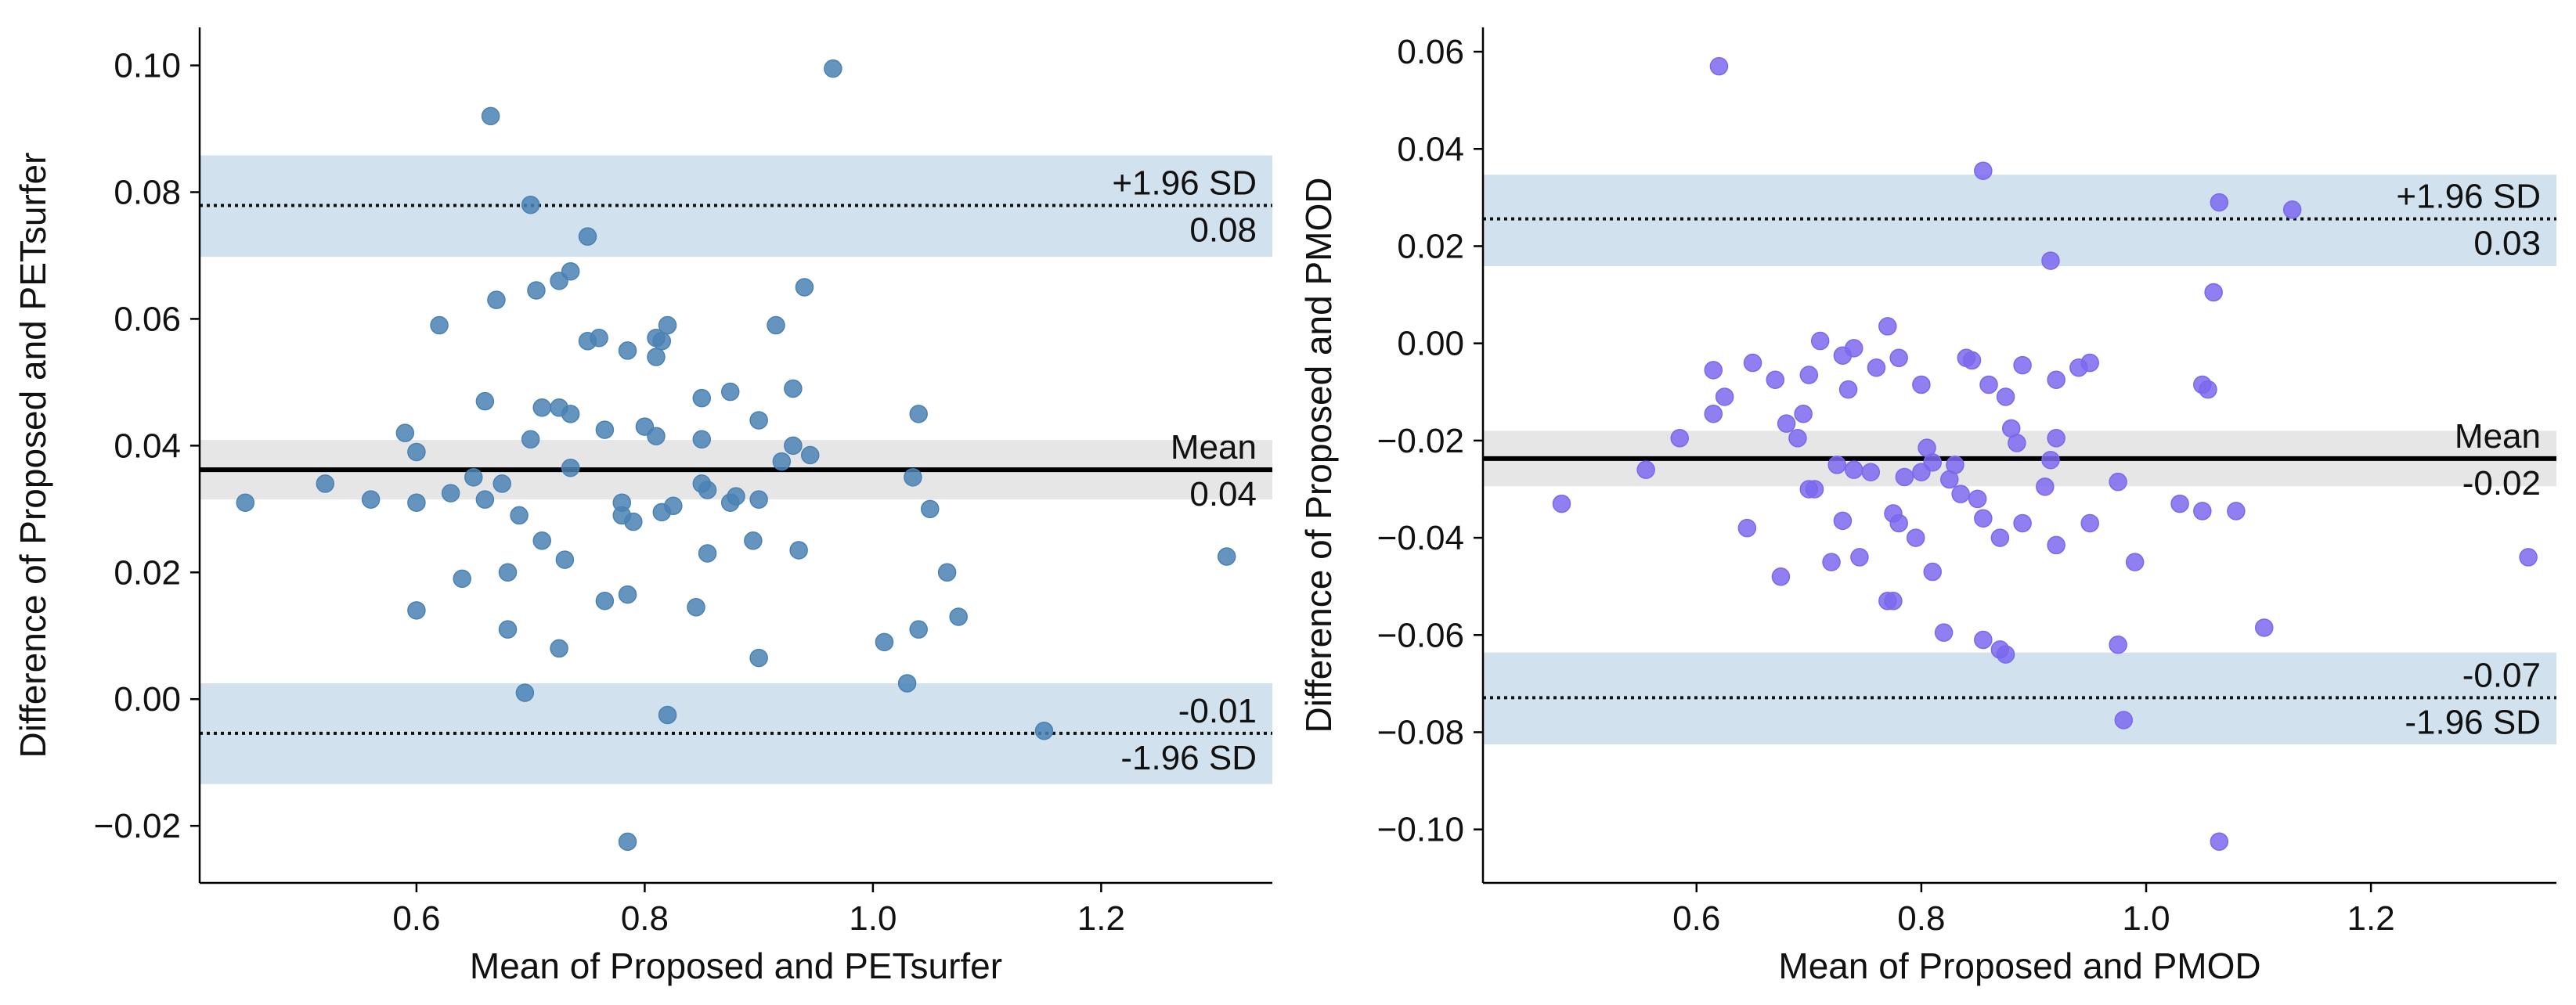 This screenshot has height=1005, width=2576. Describe the element at coordinates (2507, 244) in the screenshot. I see `upper-loa-value: 0.03` at that location.